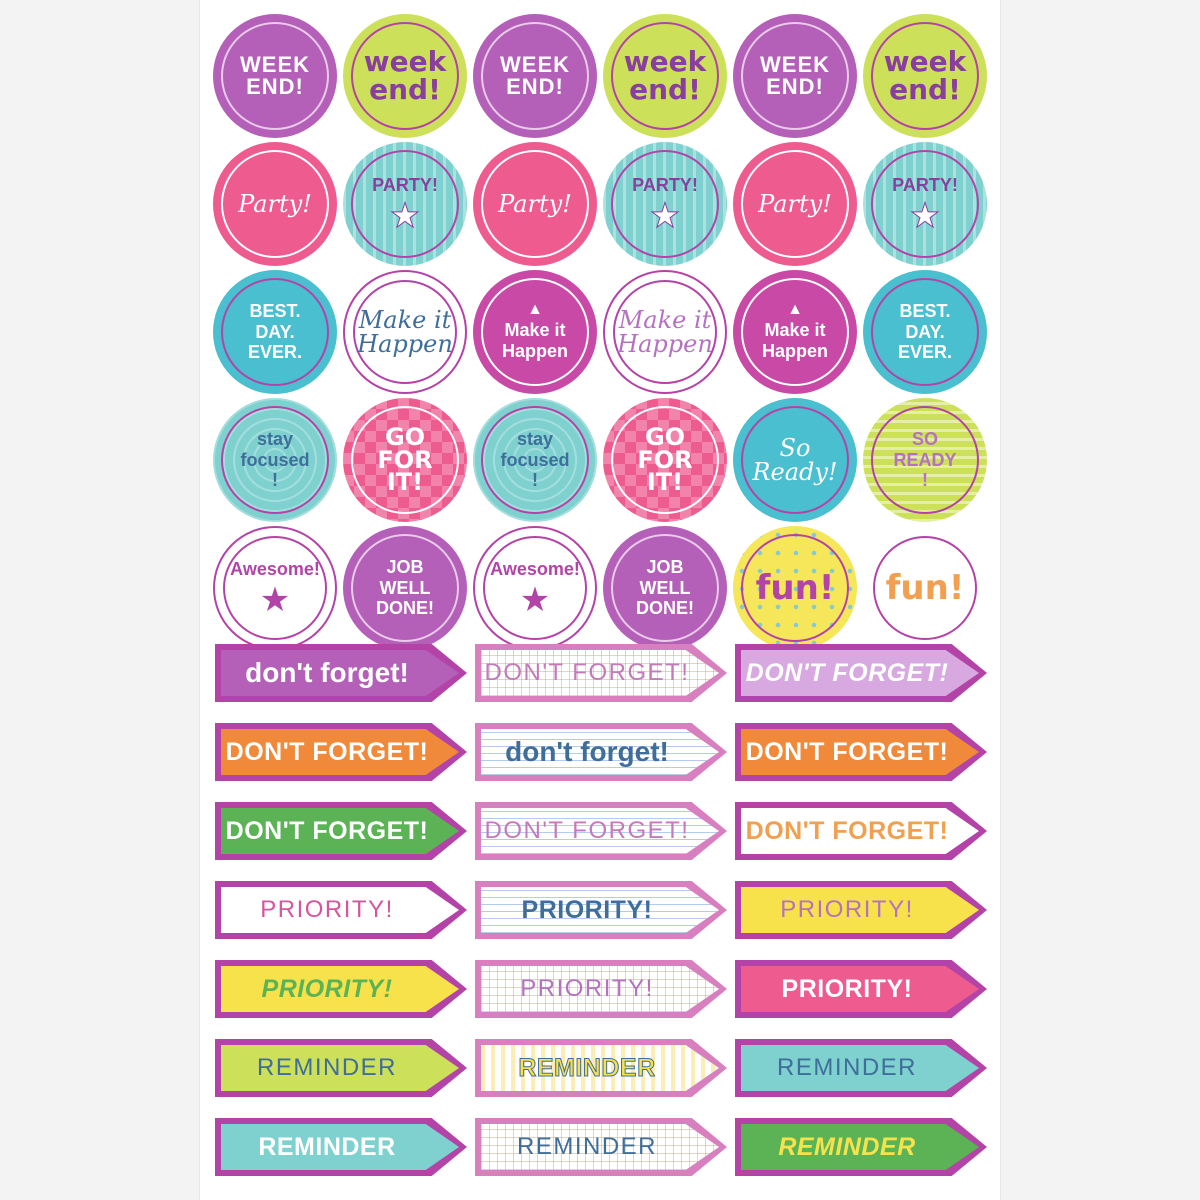 This screenshot has height=1200, width=1200. Describe the element at coordinates (405, 76) in the screenshot. I see `sticker-text: week end!` at that location.